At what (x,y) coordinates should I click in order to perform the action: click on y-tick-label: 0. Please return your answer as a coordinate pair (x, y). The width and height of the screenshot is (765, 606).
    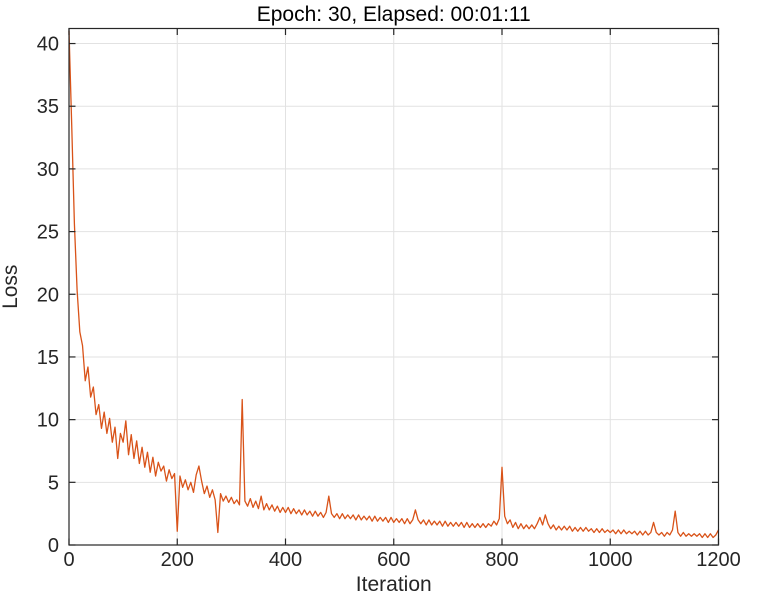
    Looking at the image, I should click on (53, 546).